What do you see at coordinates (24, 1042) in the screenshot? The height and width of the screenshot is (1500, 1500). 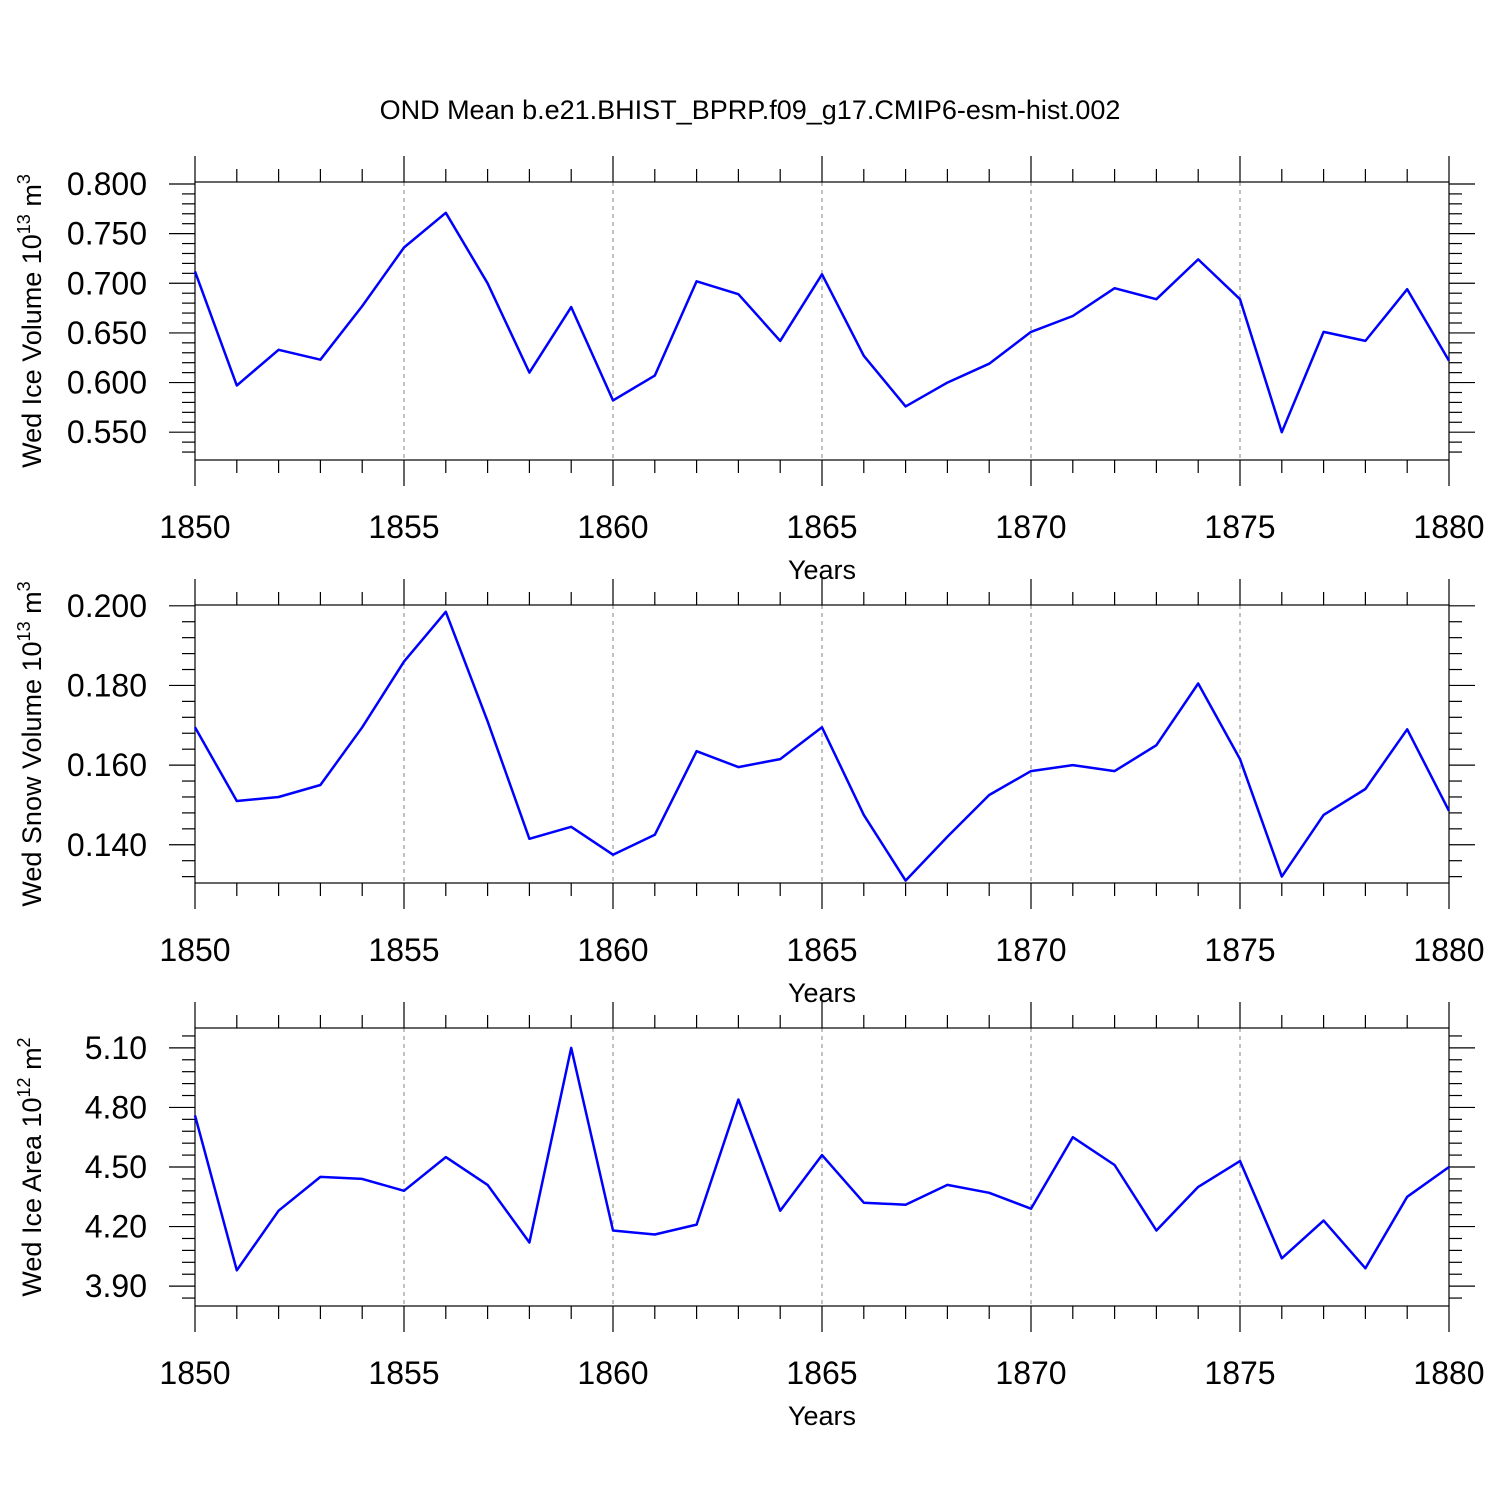 I see `y-title-unit-exponent: 2` at bounding box center [24, 1042].